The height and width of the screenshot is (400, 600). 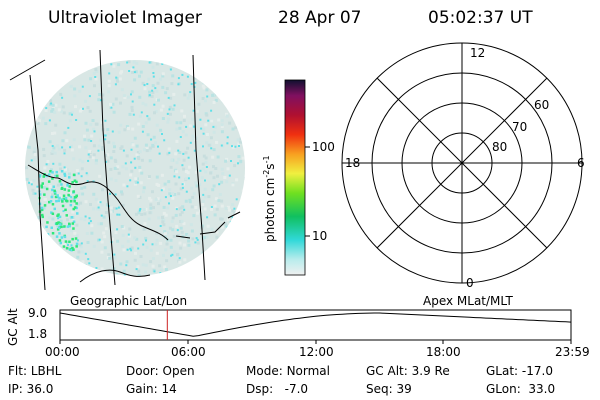 What do you see at coordinates (35, 371) in the screenshot?
I see `info-flt: Flt: LBHL` at bounding box center [35, 371].